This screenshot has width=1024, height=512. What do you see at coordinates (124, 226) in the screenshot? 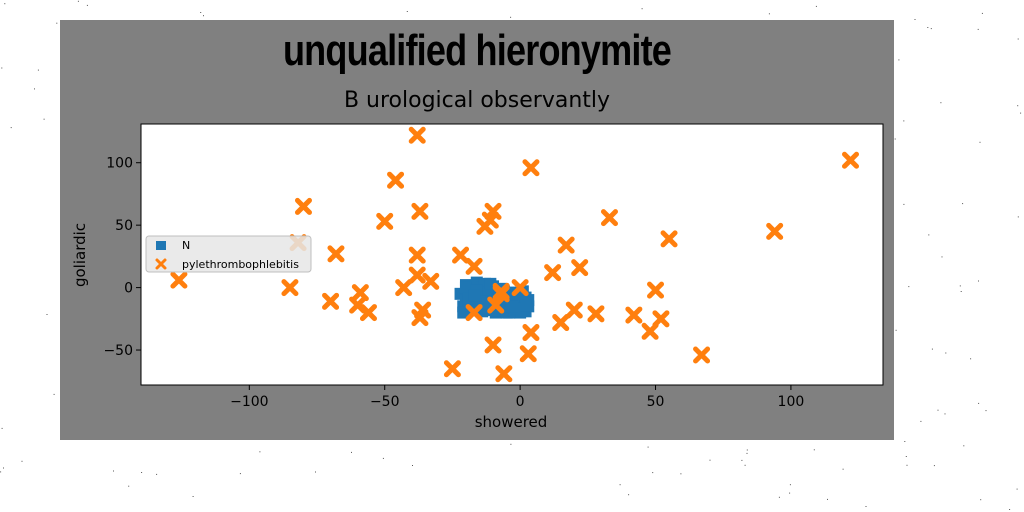
I see `y-tick-label: 50` at bounding box center [124, 226].